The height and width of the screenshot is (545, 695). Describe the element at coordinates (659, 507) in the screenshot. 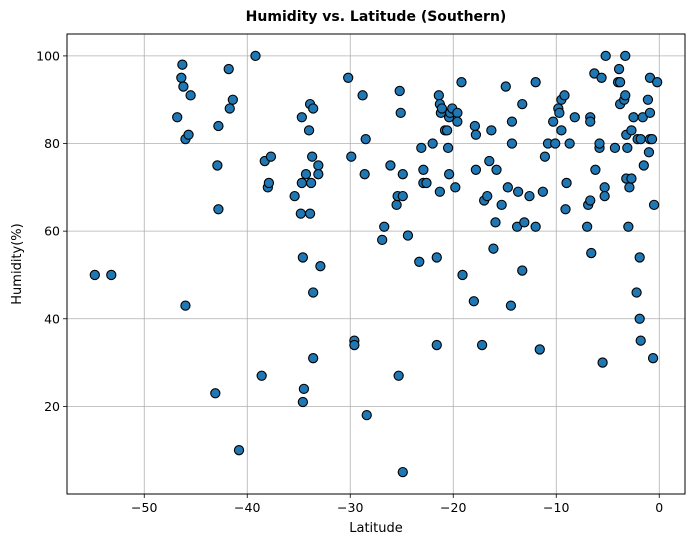

I see `x-tick-label: 0` at that location.